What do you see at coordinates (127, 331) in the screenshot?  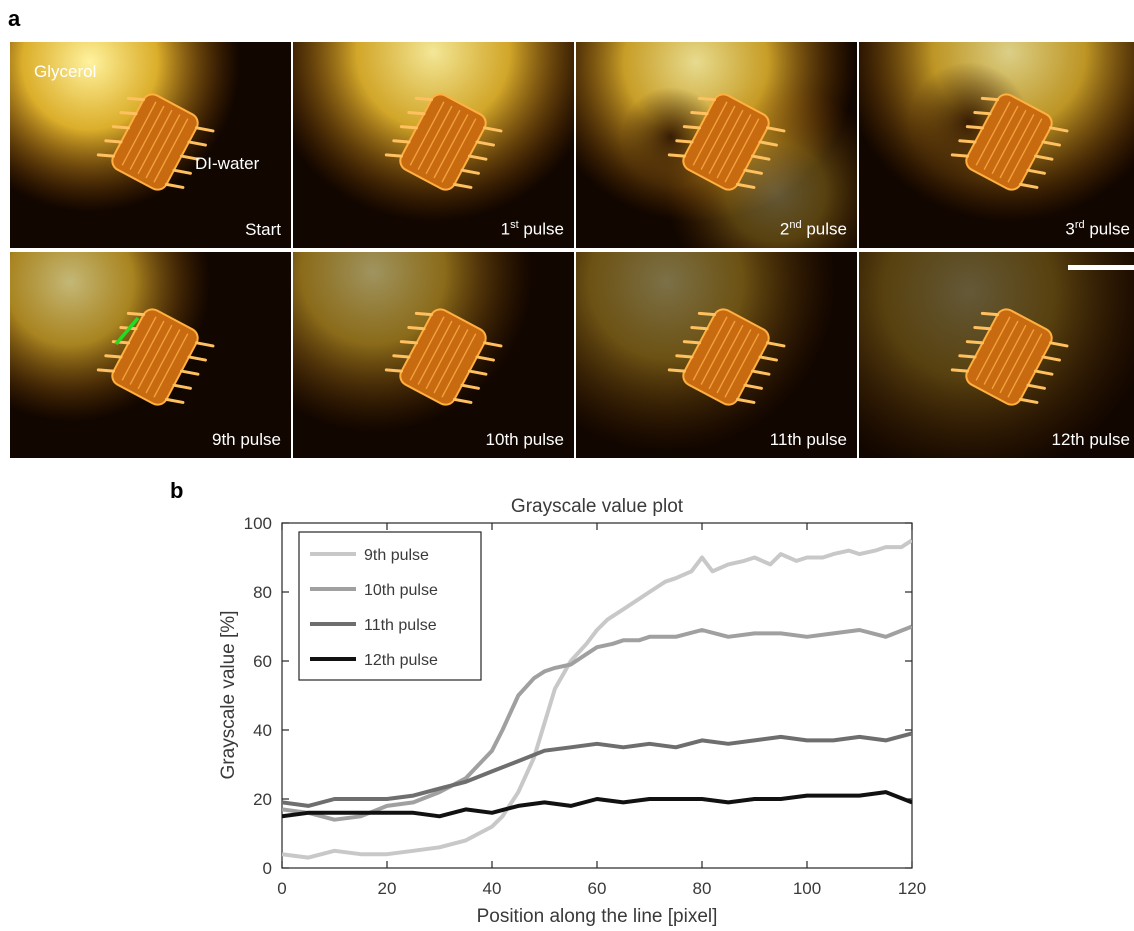 I see `measurement-line` at bounding box center [127, 331].